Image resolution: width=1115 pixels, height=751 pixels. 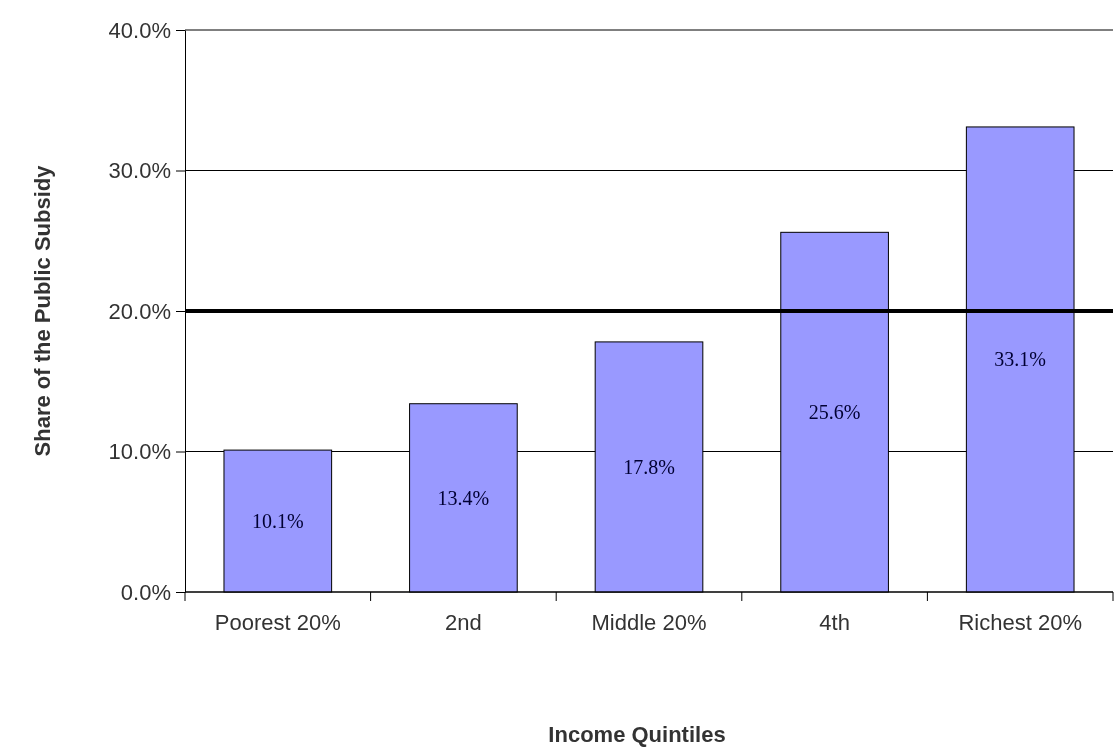 What do you see at coordinates (649, 622) in the screenshot?
I see `x-tick-label: Middle 20%` at bounding box center [649, 622].